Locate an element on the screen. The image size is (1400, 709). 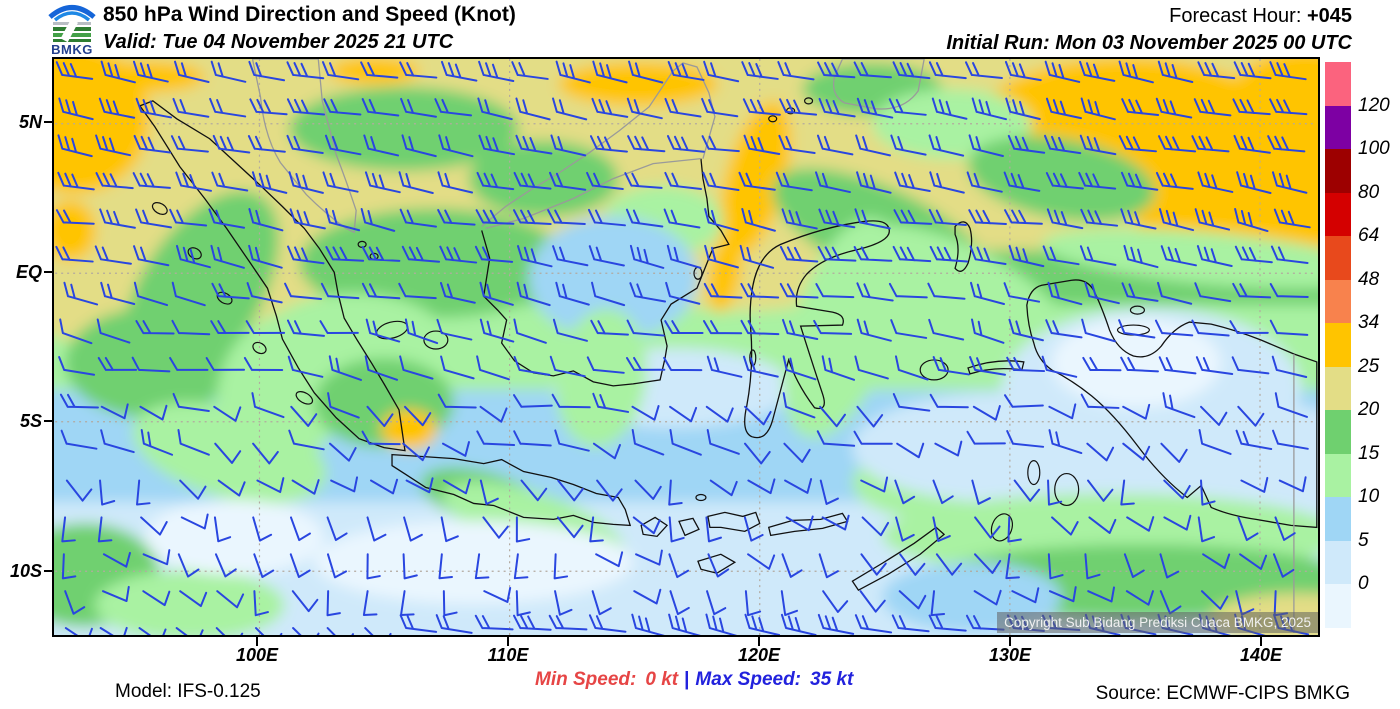
lon-axis-tick is located at coordinates (759, 641).